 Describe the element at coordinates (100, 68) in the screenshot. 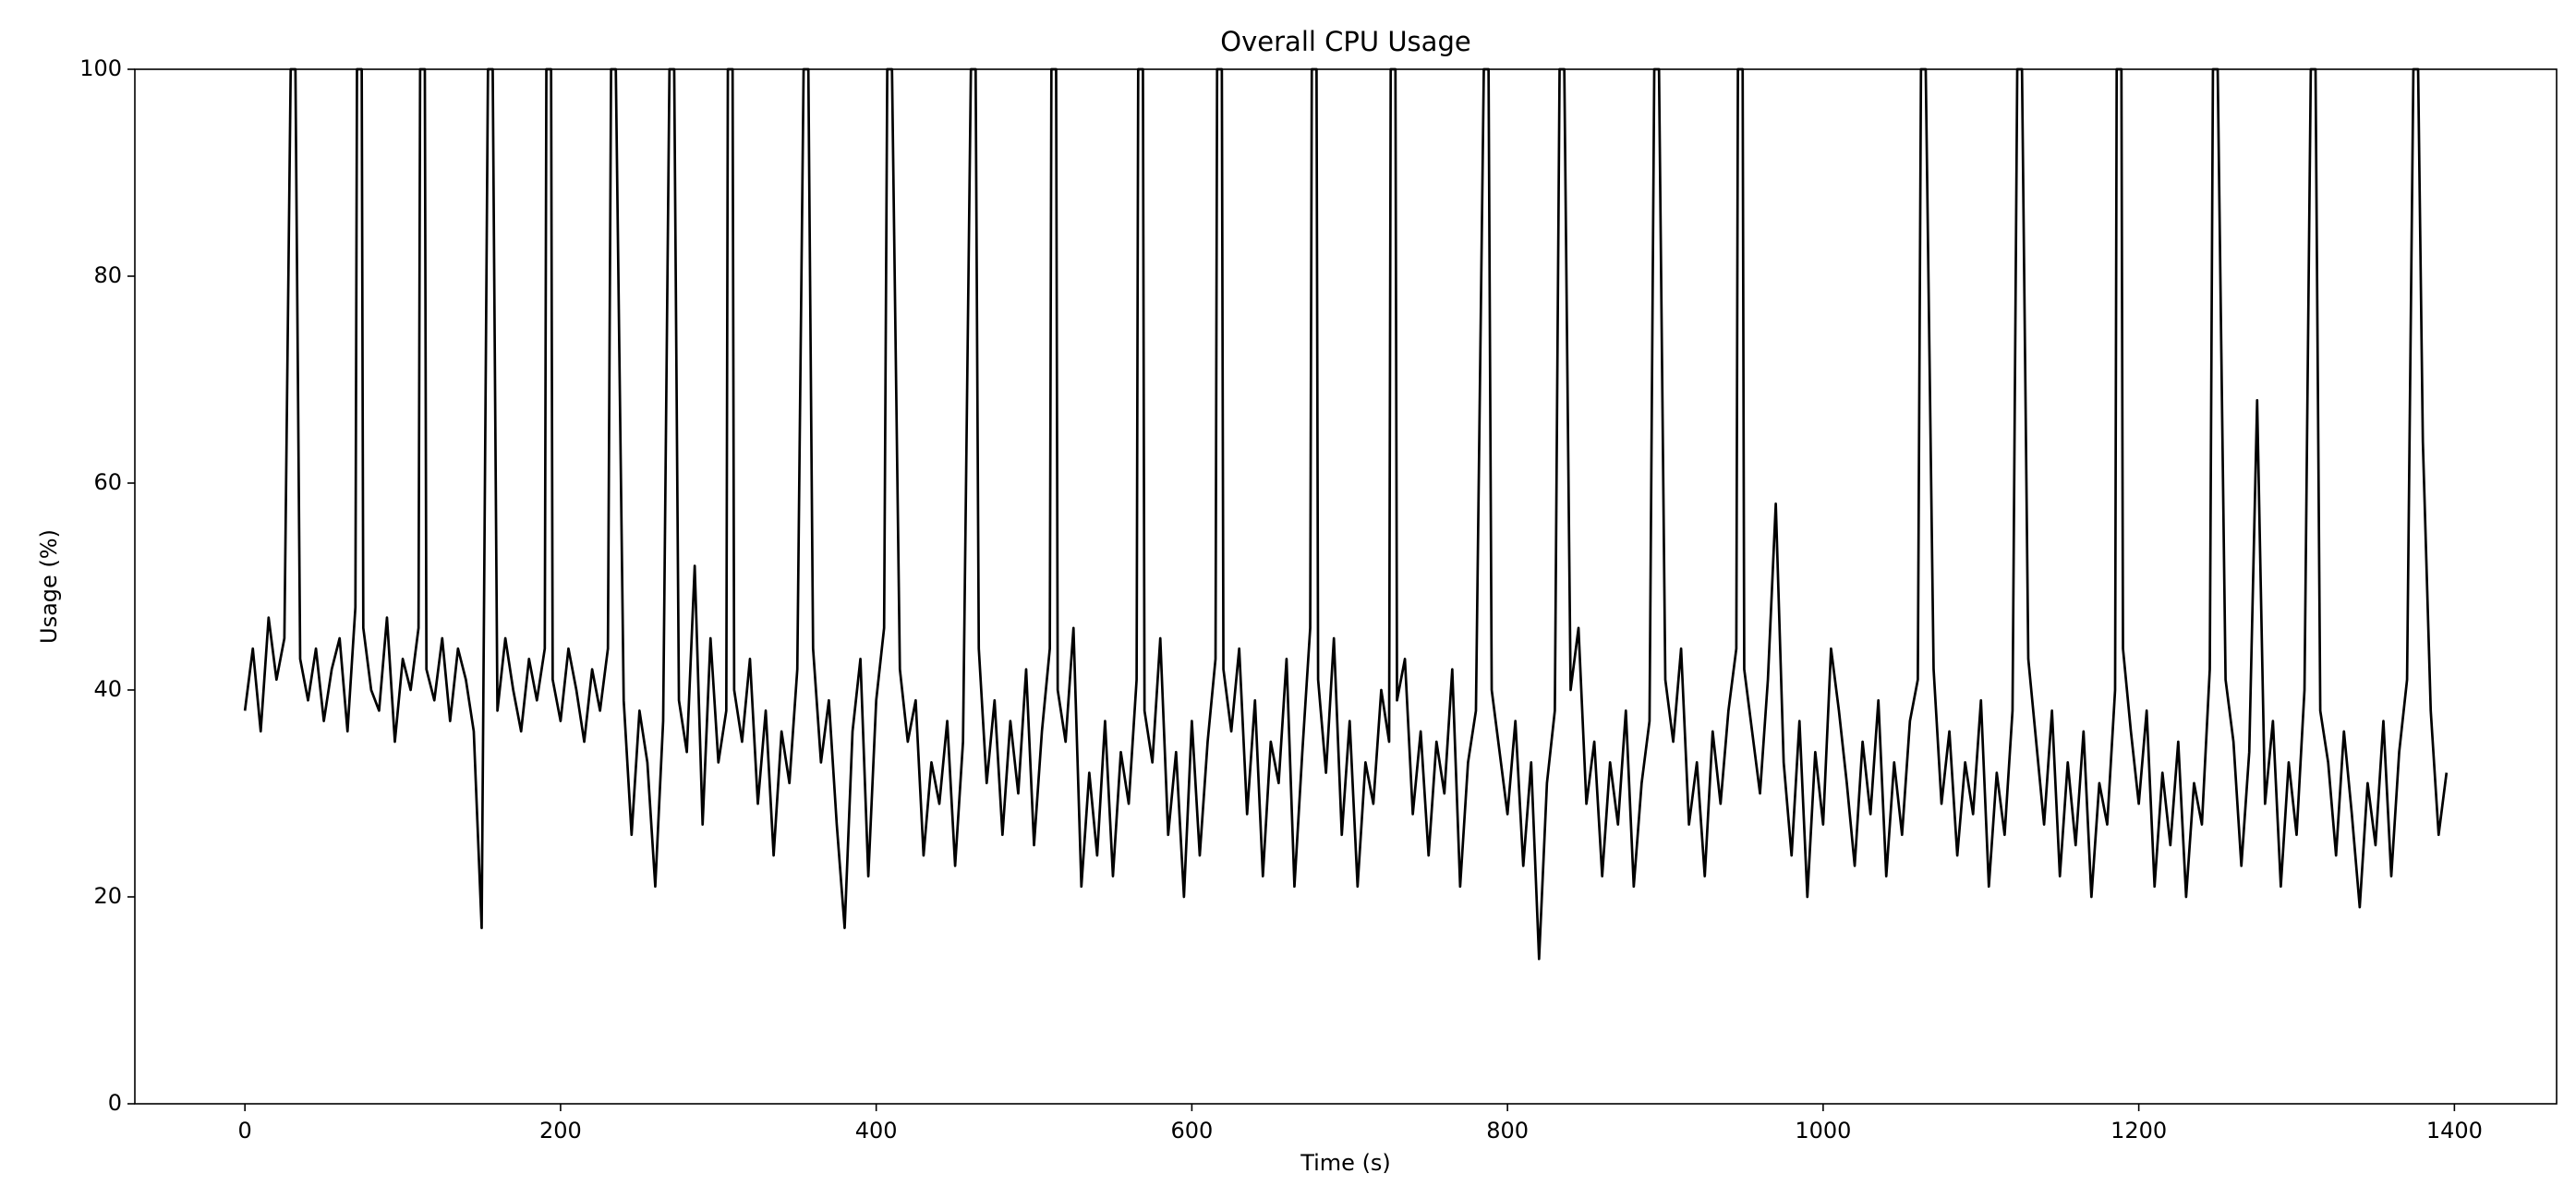

I see `y-tick-label: 100` at that location.